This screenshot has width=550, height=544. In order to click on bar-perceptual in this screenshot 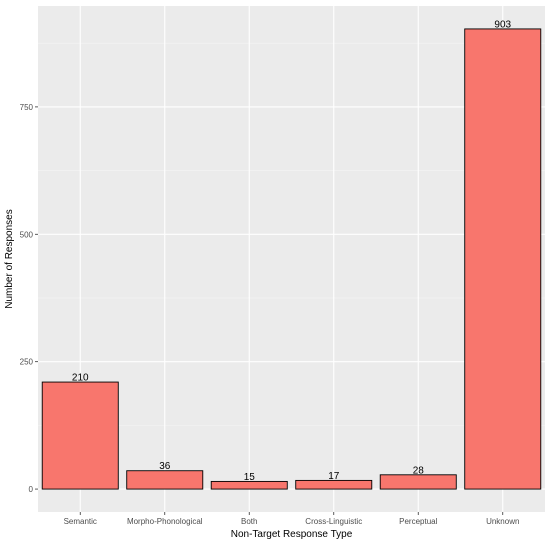, I will do `click(418, 482)`.